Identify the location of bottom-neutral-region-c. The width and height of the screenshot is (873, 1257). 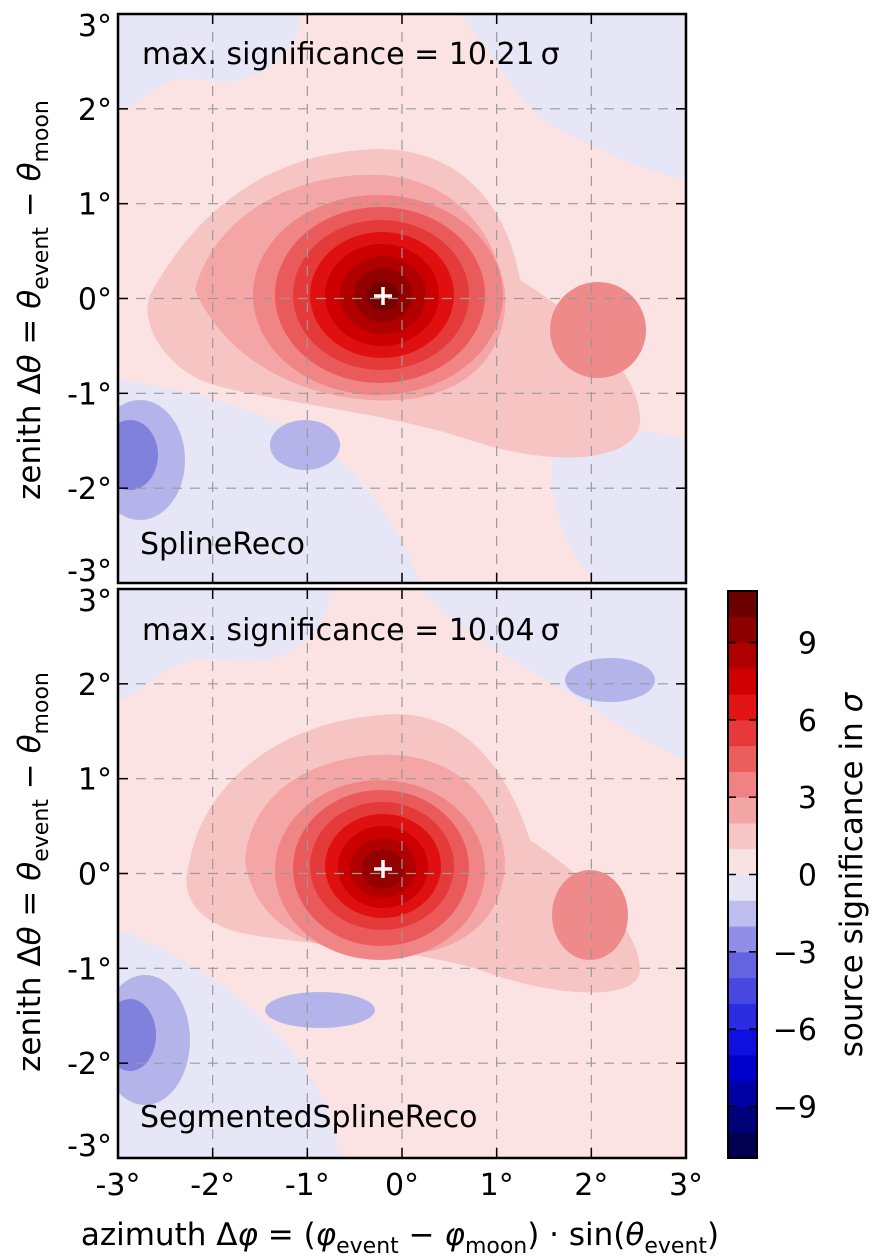
(229, 1044).